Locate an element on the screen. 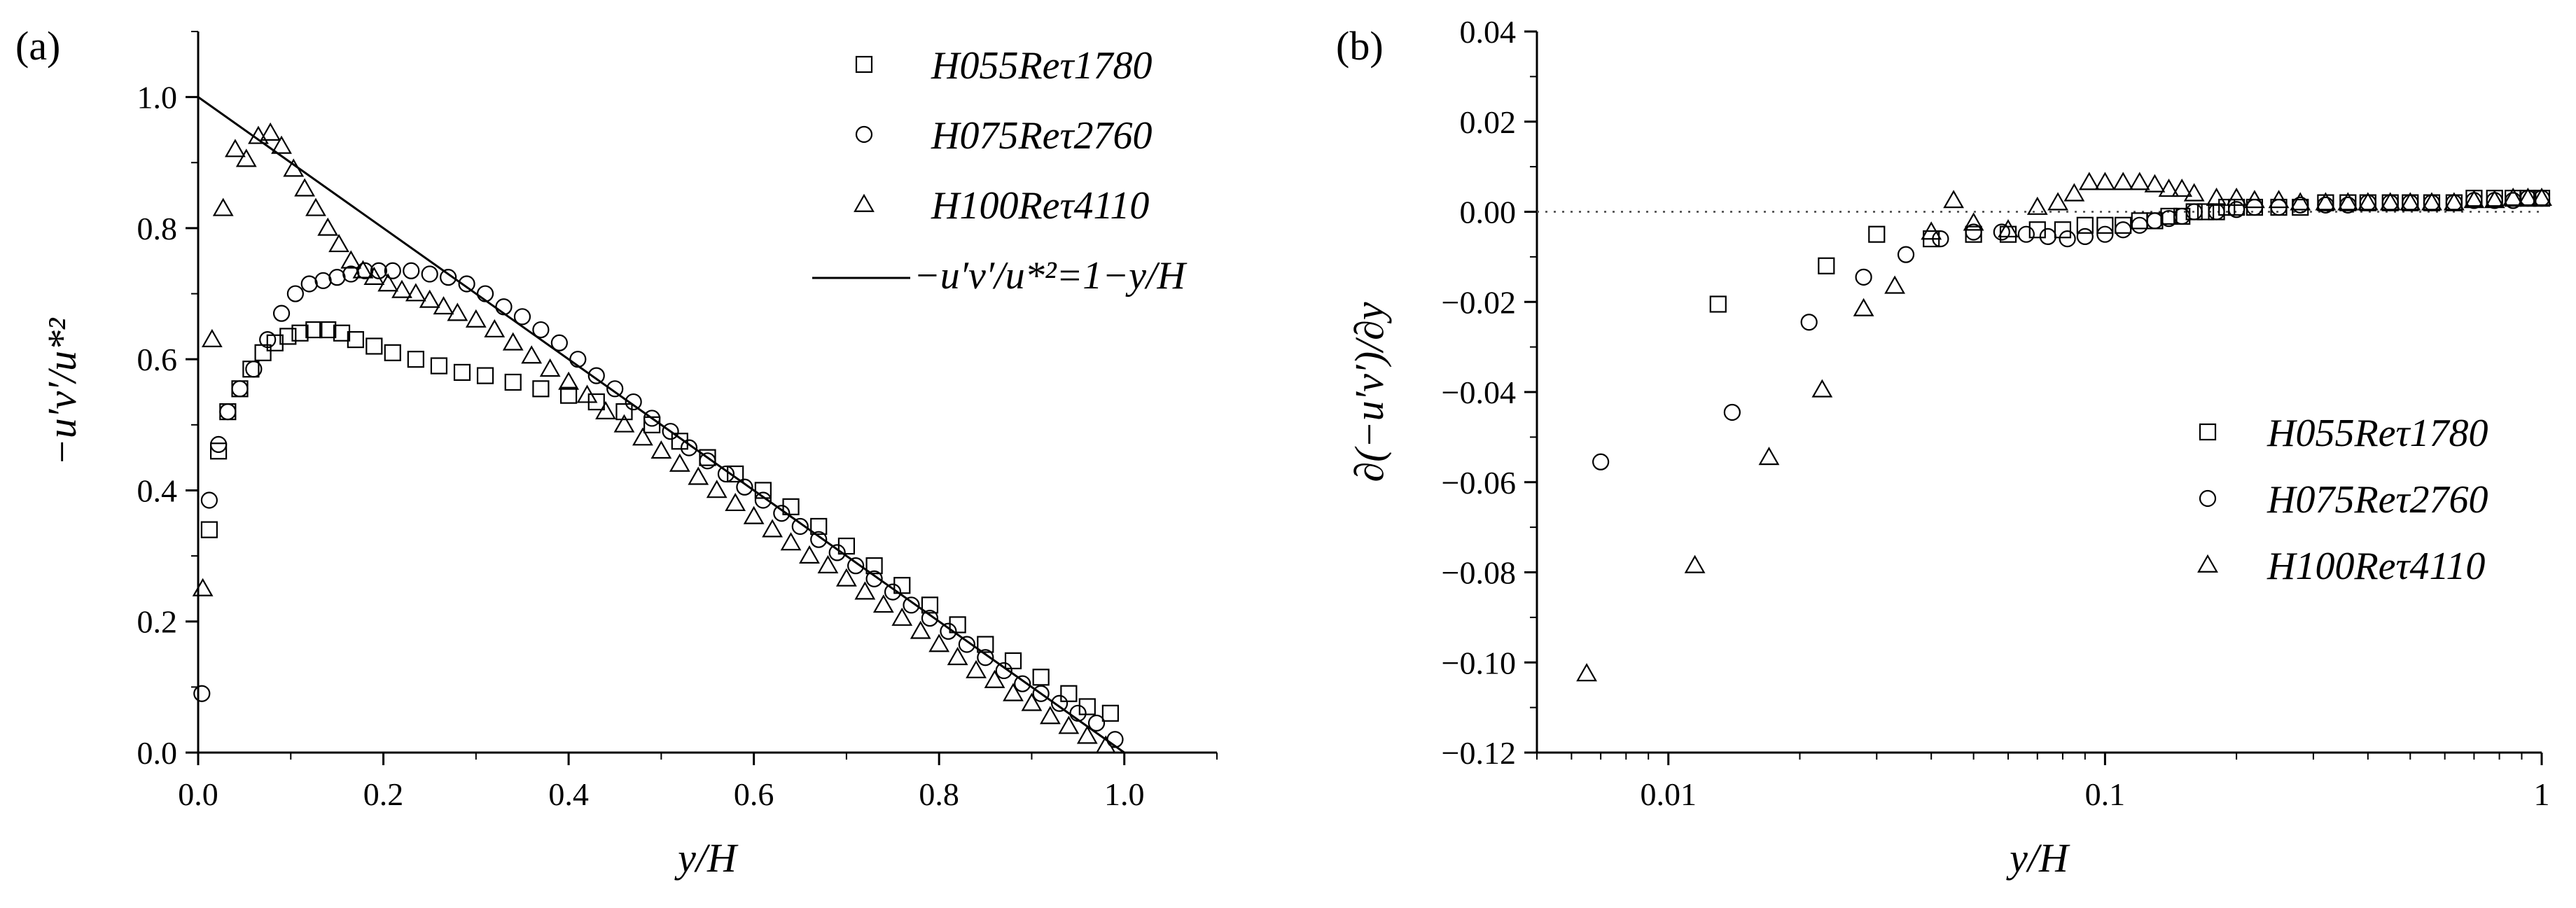 The image size is (2576, 908). panel-a-legend-marker-square is located at coordinates (864, 64).